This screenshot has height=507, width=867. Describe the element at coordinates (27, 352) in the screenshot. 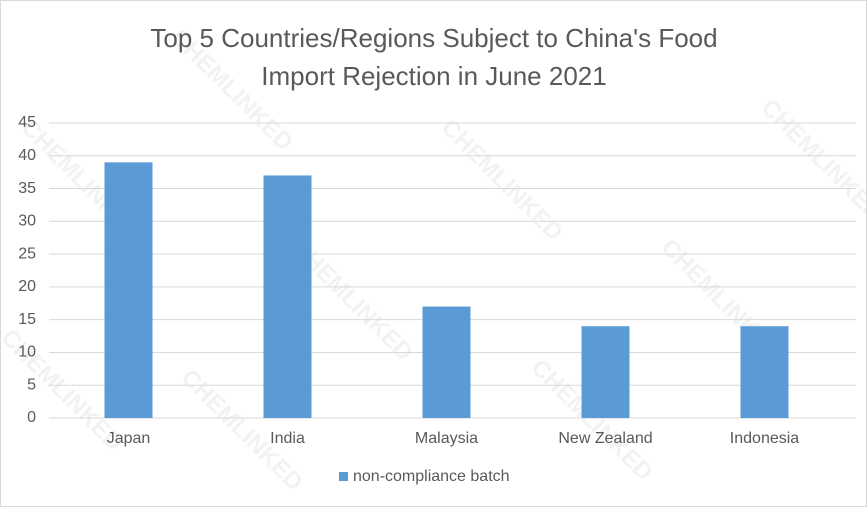

I see `y-tick-label: 10` at that location.